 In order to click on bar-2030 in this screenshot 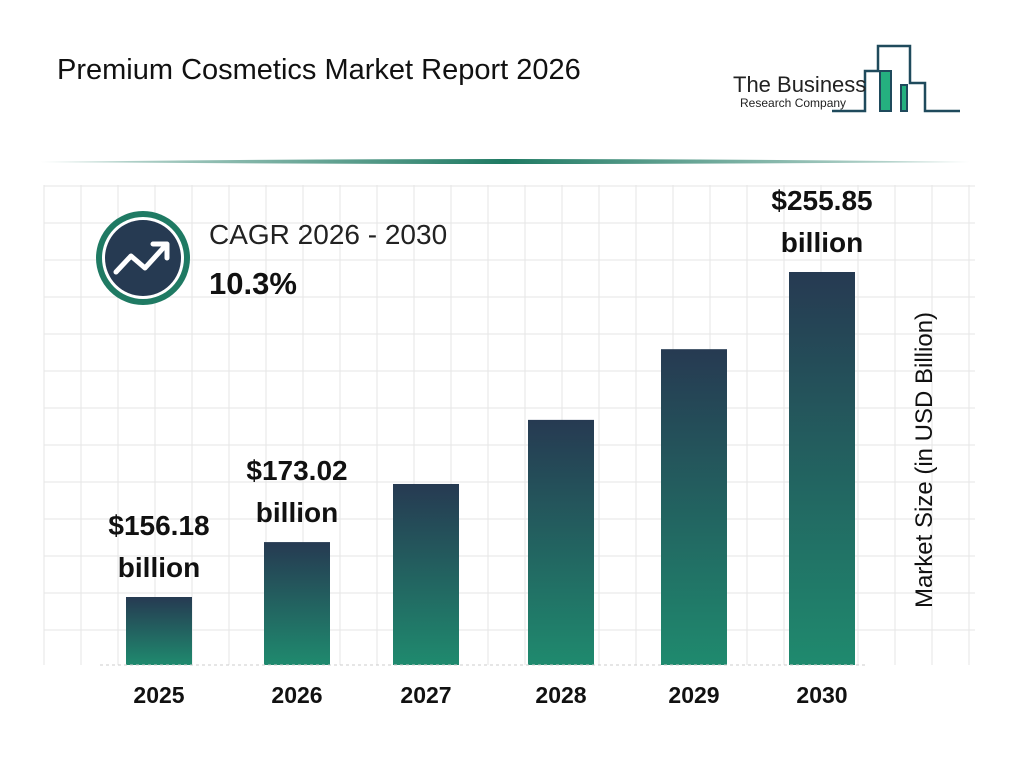, I will do `click(822, 468)`.